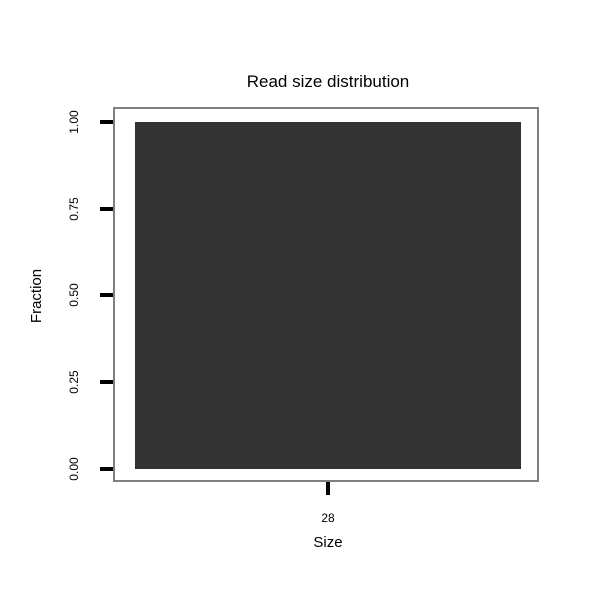 The image size is (600, 600). What do you see at coordinates (74, 469) in the screenshot?
I see `y-tick-label-0-00: 0.00` at bounding box center [74, 469].